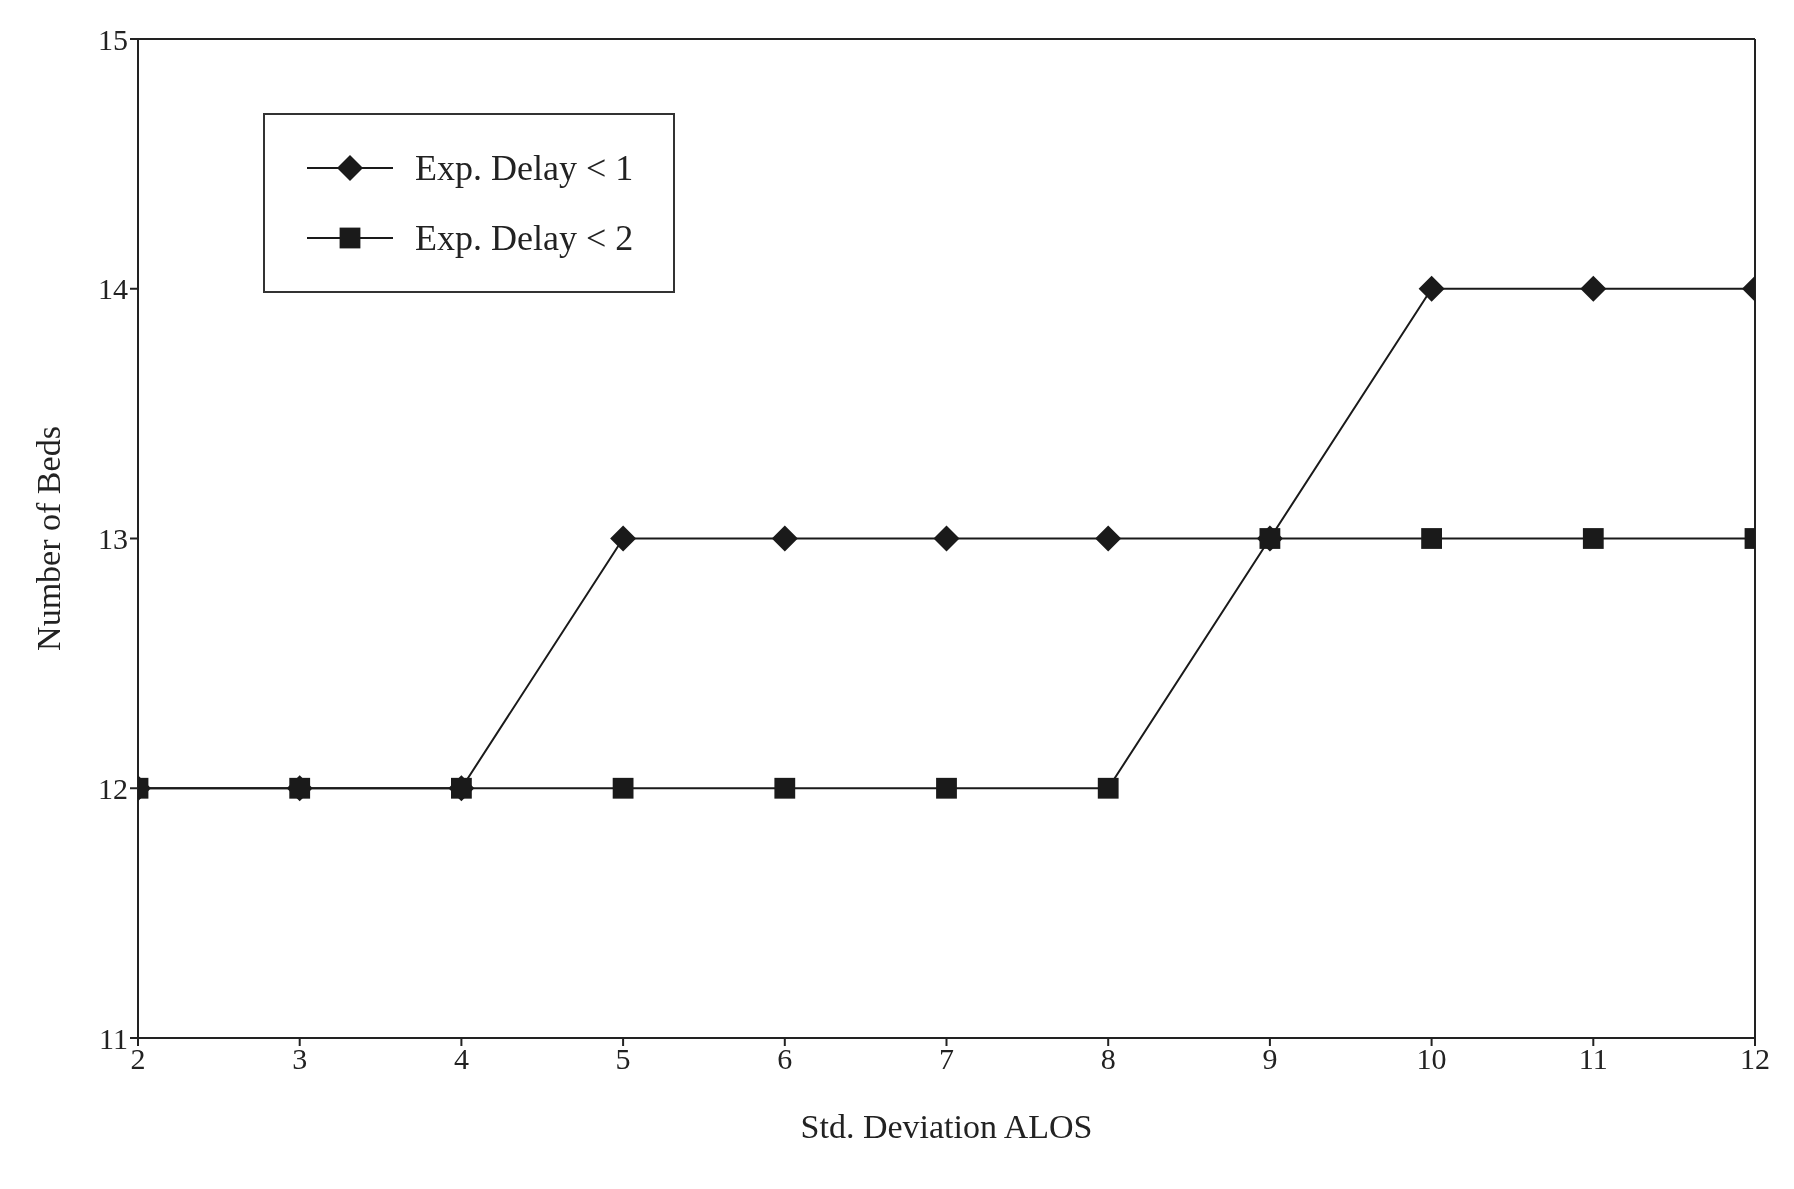 The height and width of the screenshot is (1189, 1794). What do you see at coordinates (946, 1059) in the screenshot?
I see `x-tick-label: 7` at bounding box center [946, 1059].